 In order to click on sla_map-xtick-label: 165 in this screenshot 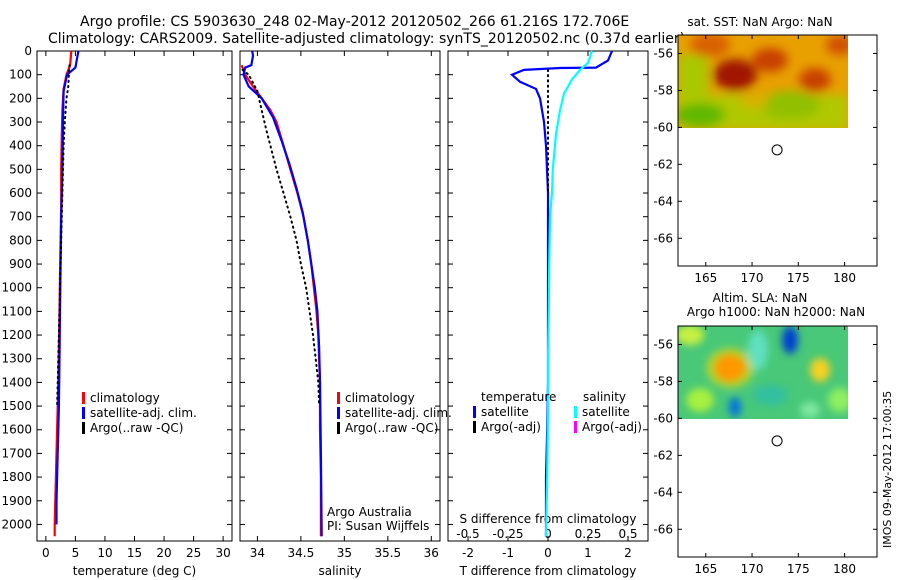, I will do `click(705, 569)`.